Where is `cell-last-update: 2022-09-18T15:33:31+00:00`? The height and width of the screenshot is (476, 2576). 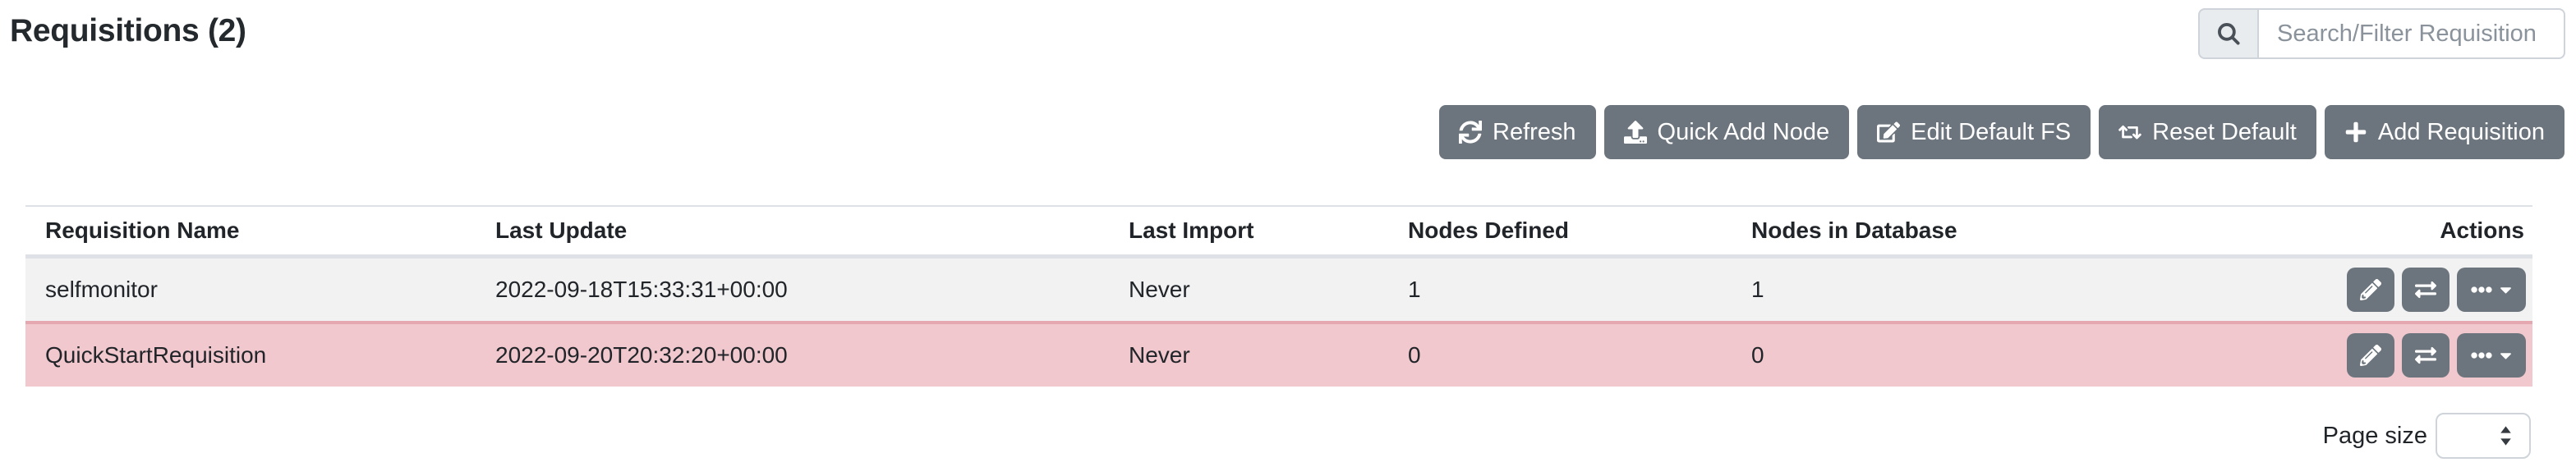 cell-last-update: 2022-09-18T15:33:31+00:00 is located at coordinates (792, 289).